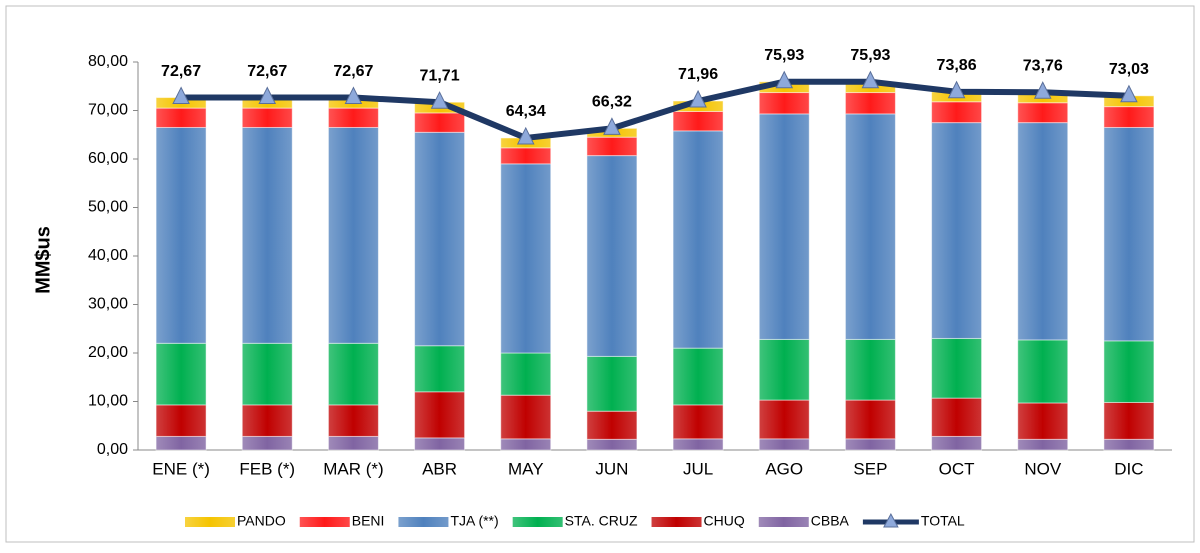 Image resolution: width=1200 pixels, height=553 pixels. I want to click on data-label: 71,96, so click(698, 74).